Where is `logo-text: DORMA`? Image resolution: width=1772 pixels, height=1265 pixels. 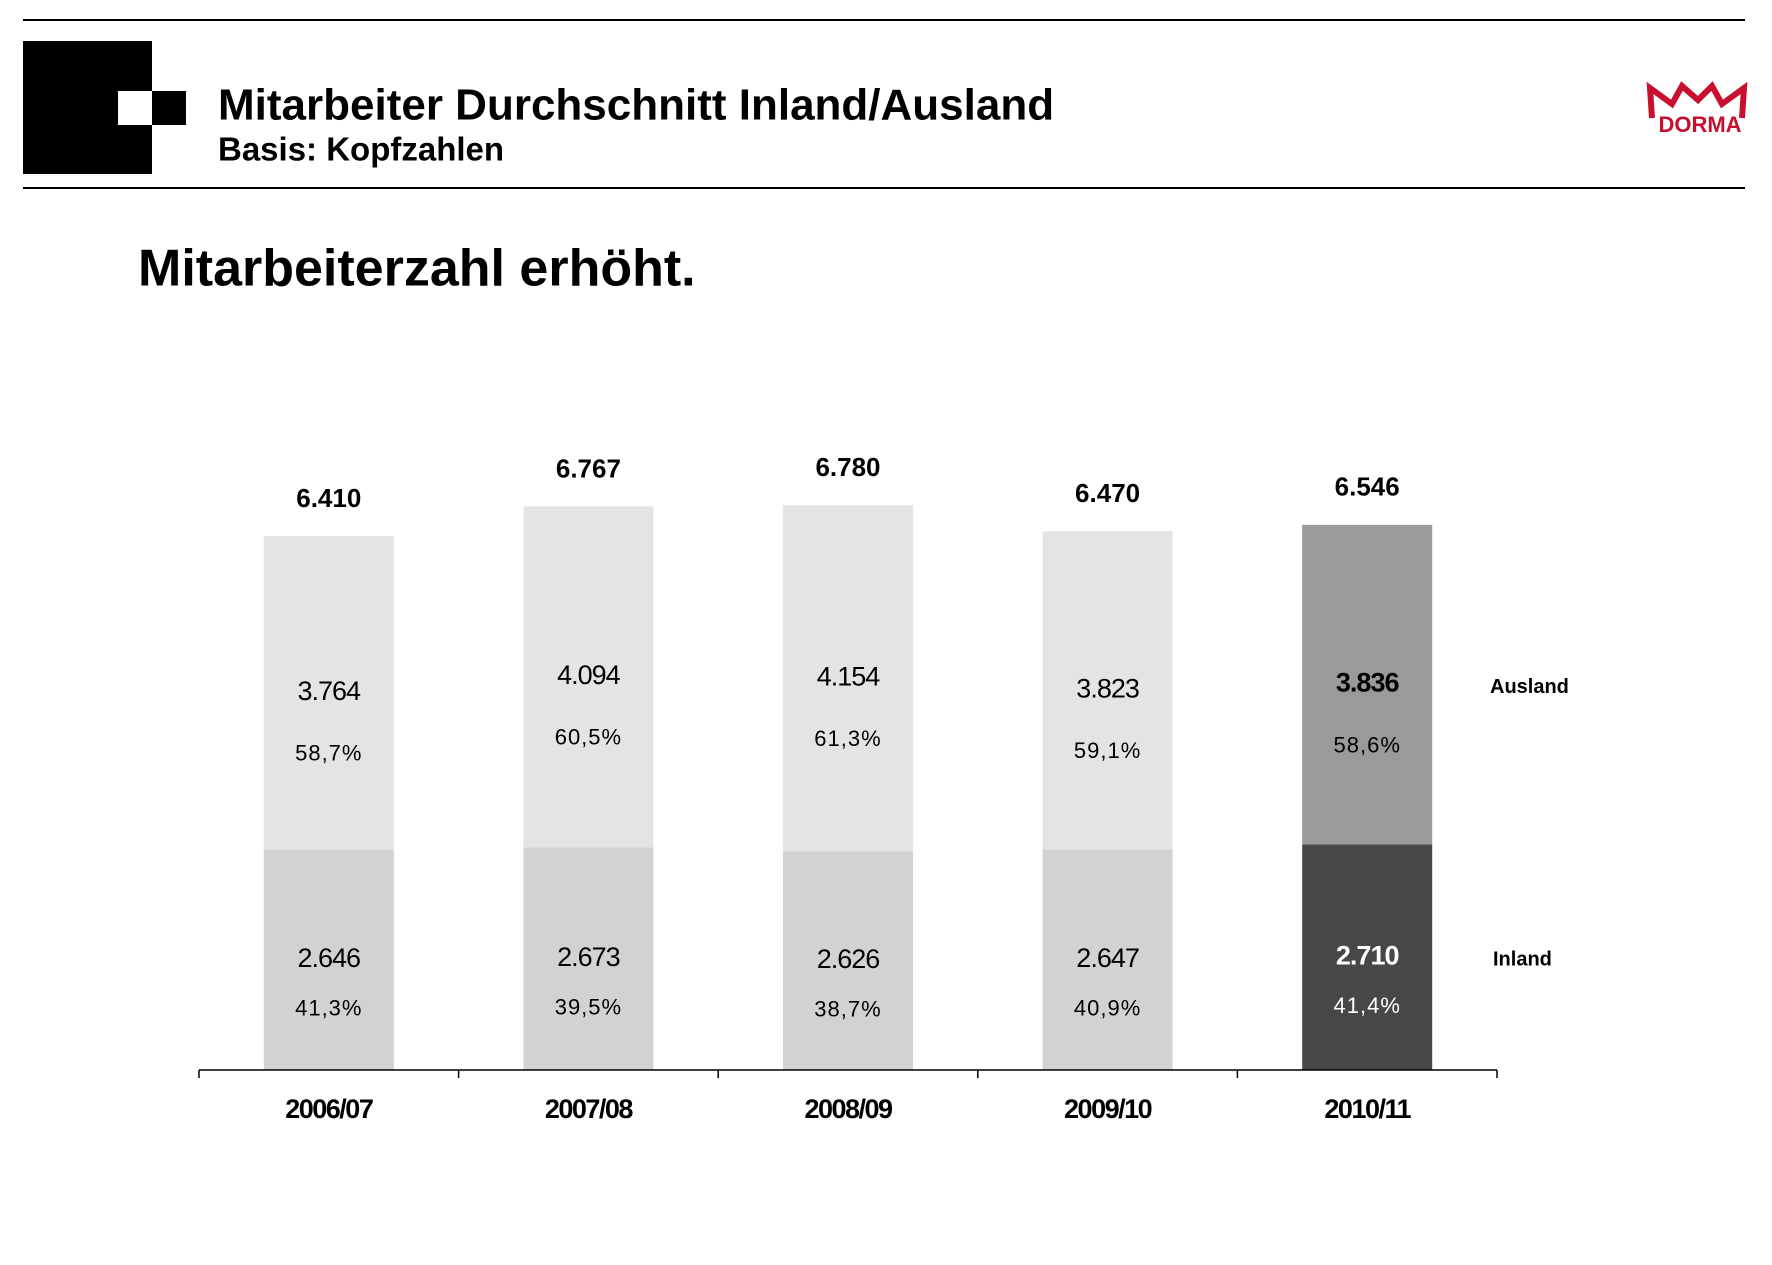
logo-text: DORMA is located at coordinates (1699, 124).